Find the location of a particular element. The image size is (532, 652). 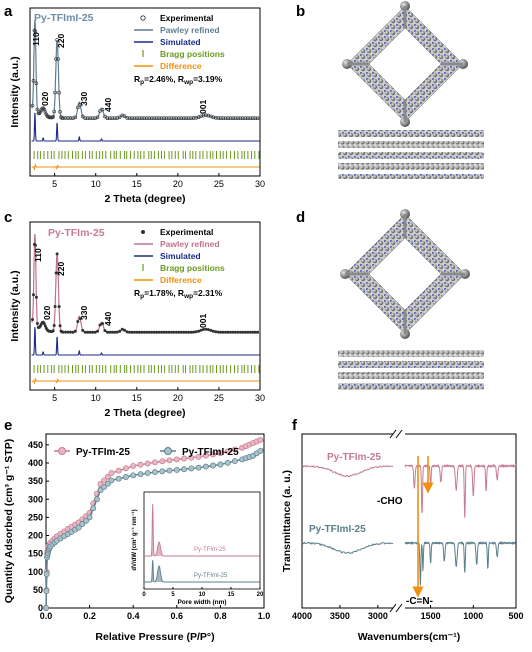

ftir-xlabel: Wavenumbers(cm⁻¹) is located at coordinates (409, 637).